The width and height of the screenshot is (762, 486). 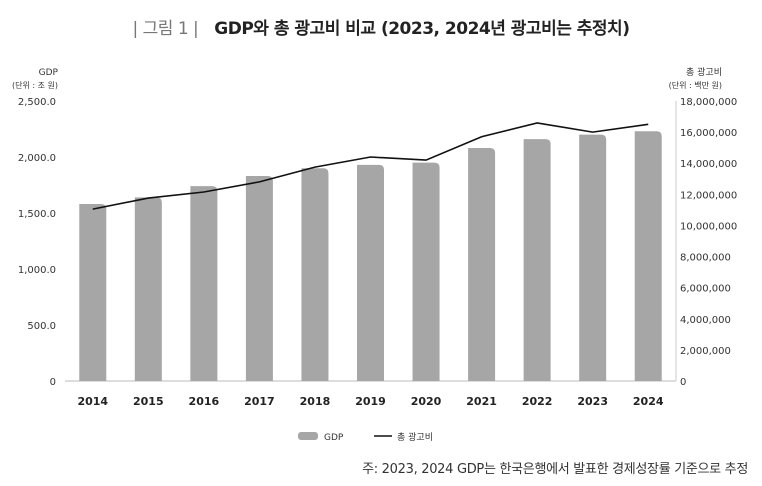 What do you see at coordinates (308, 436) in the screenshot?
I see `legend-swatch-gdp` at bounding box center [308, 436].